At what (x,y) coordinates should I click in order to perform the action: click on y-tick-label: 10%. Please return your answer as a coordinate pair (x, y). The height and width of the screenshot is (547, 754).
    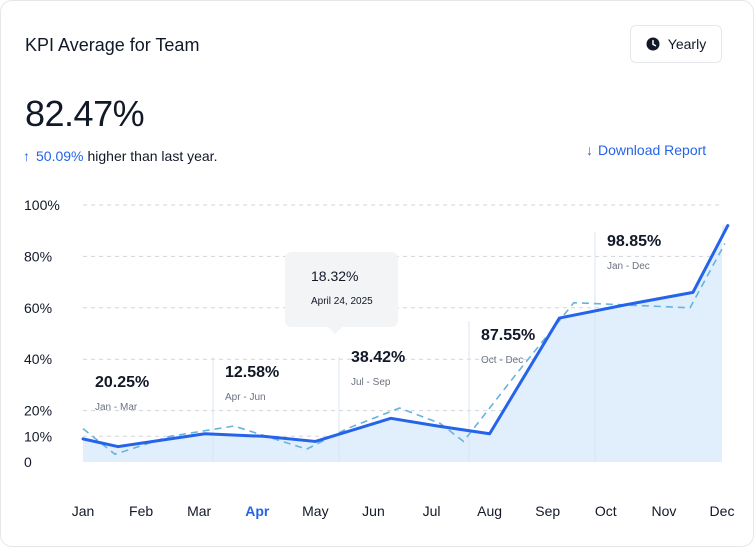
    Looking at the image, I should click on (38, 436).